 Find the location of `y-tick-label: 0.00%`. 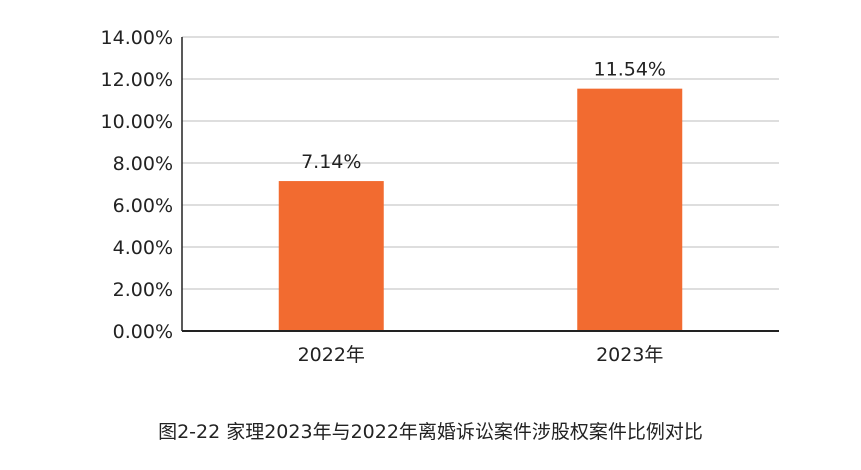

y-tick-label: 0.00% is located at coordinates (143, 332).